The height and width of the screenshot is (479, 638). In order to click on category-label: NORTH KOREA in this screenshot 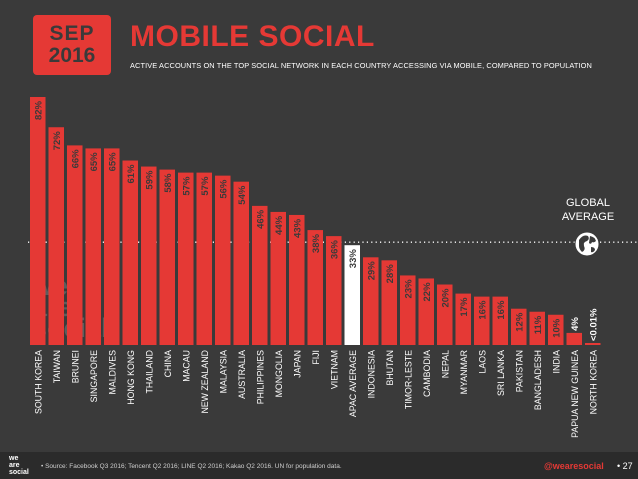, I will do `click(593, 382)`.